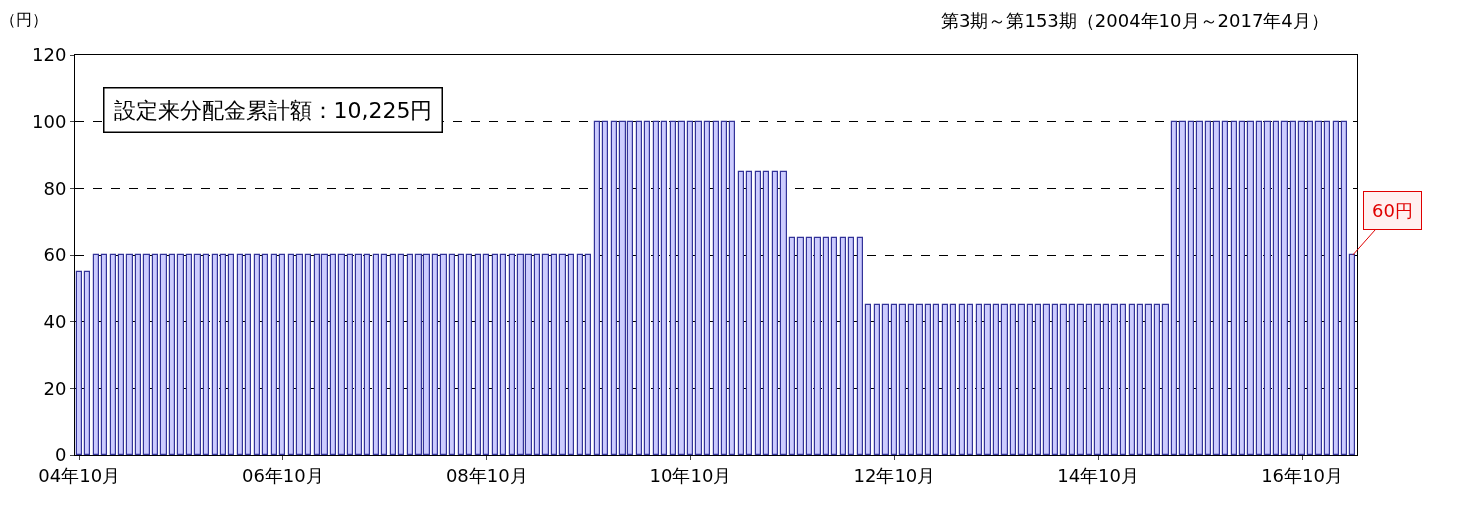 The width and height of the screenshot is (1462, 506). What do you see at coordinates (1302, 475) in the screenshot?
I see `x-tick-label: 16年10月` at bounding box center [1302, 475].